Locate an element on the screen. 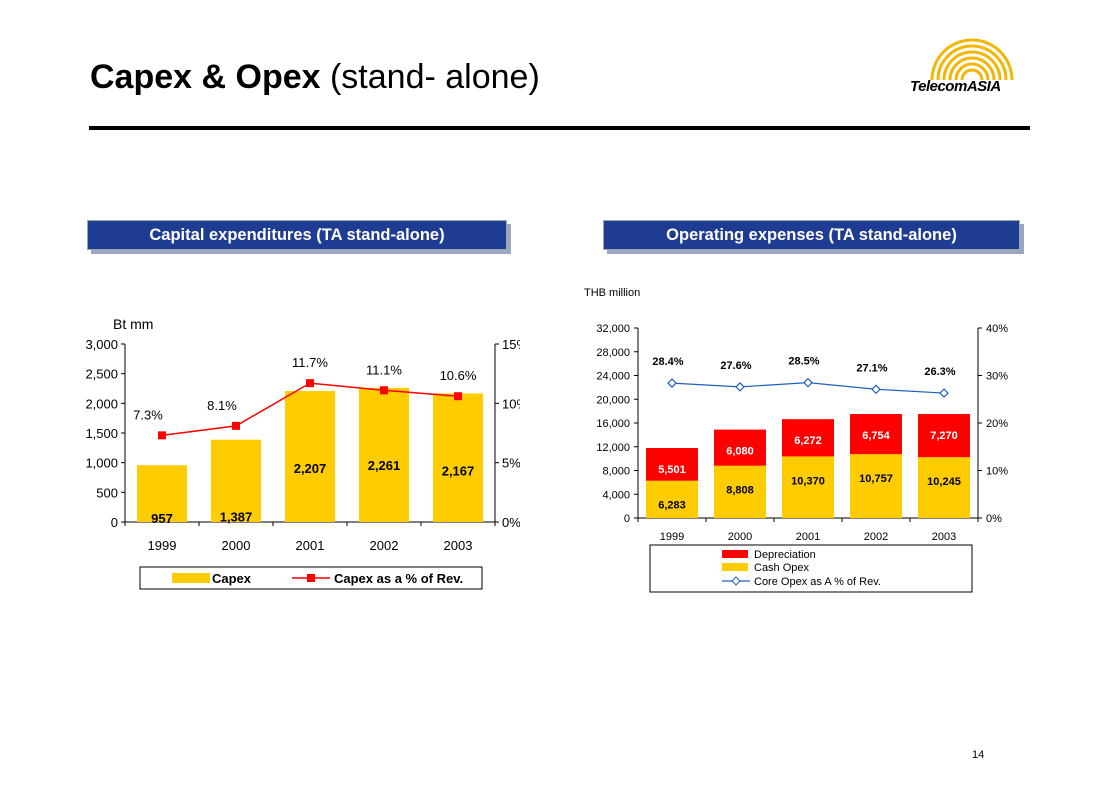  y-tick-label: 0 is located at coordinates (114, 522).